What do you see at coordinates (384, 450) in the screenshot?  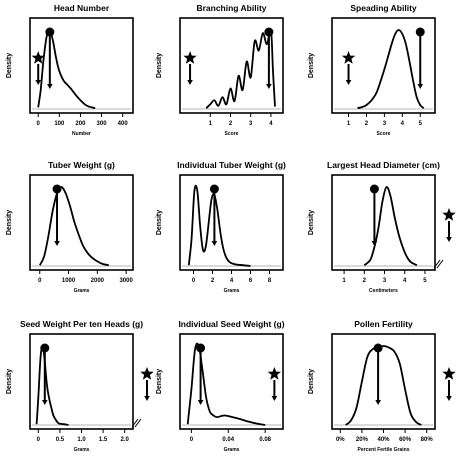 I see `x-axis-label: Percent Fertile Grains` at bounding box center [384, 450].